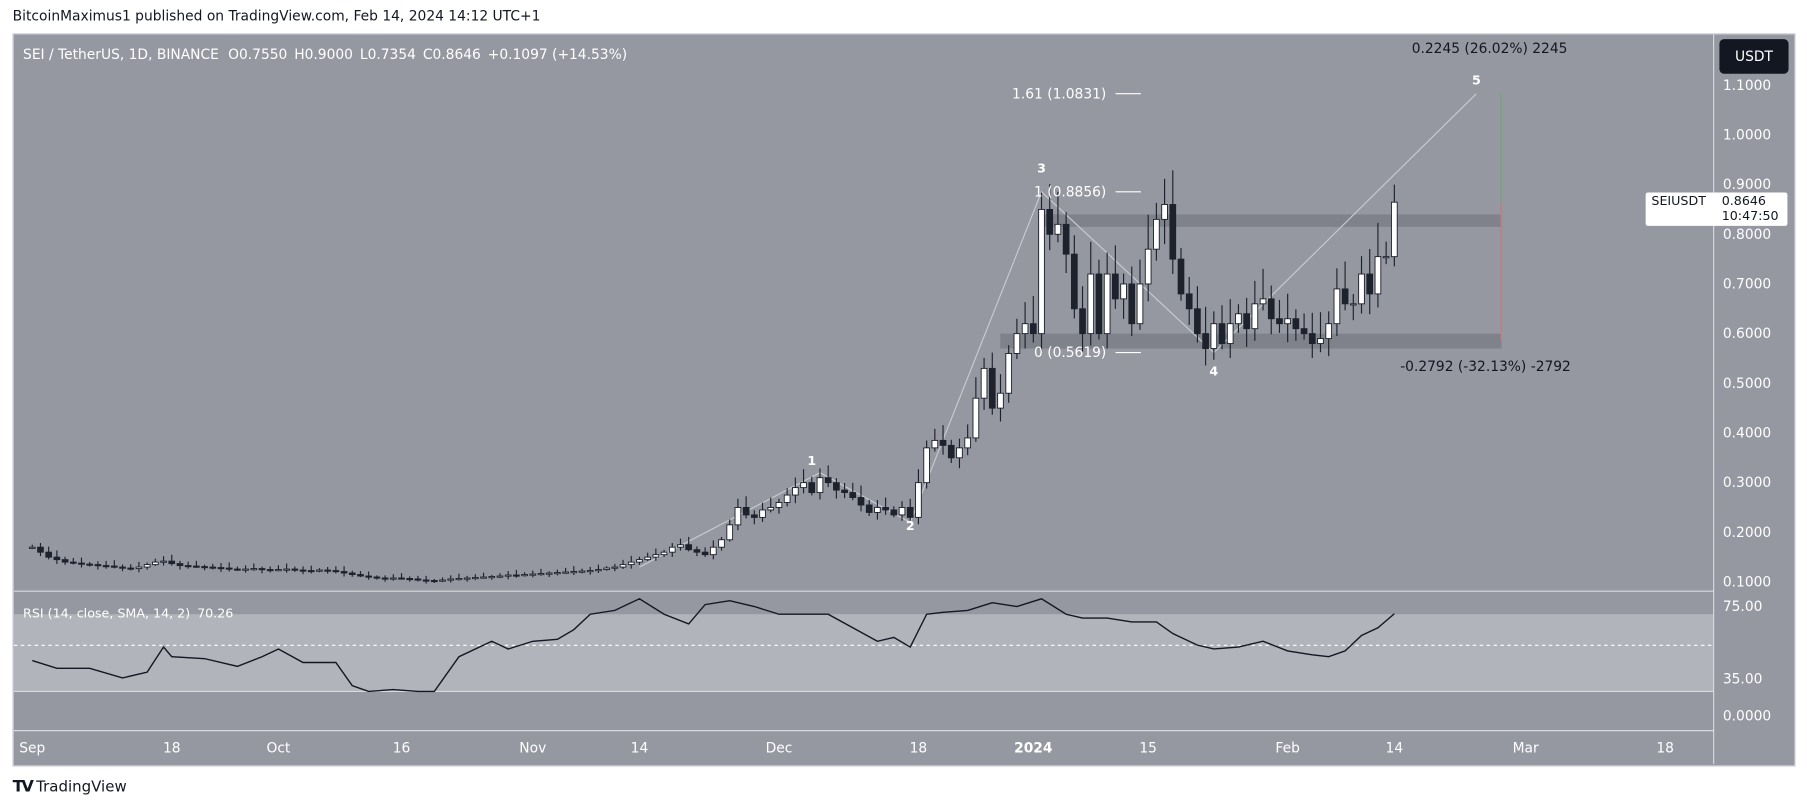 The image size is (1807, 809). What do you see at coordinates (863, 653) in the screenshot?
I see `rsi-band` at bounding box center [863, 653].